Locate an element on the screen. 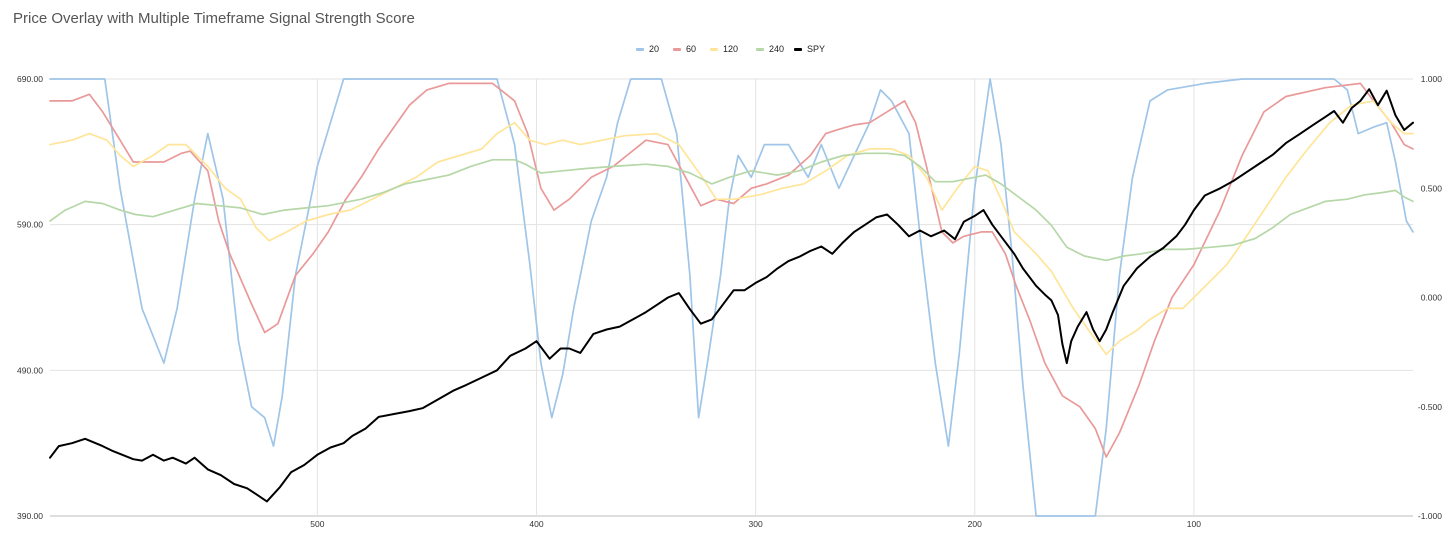 The image size is (1453, 533). legend-label: 20 is located at coordinates (654, 49).